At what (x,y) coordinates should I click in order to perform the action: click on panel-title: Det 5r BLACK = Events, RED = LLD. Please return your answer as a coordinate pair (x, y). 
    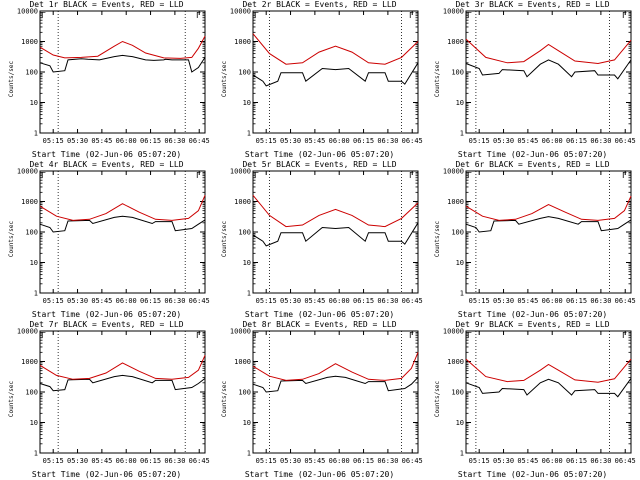
    Looking at the image, I should click on (319, 164).